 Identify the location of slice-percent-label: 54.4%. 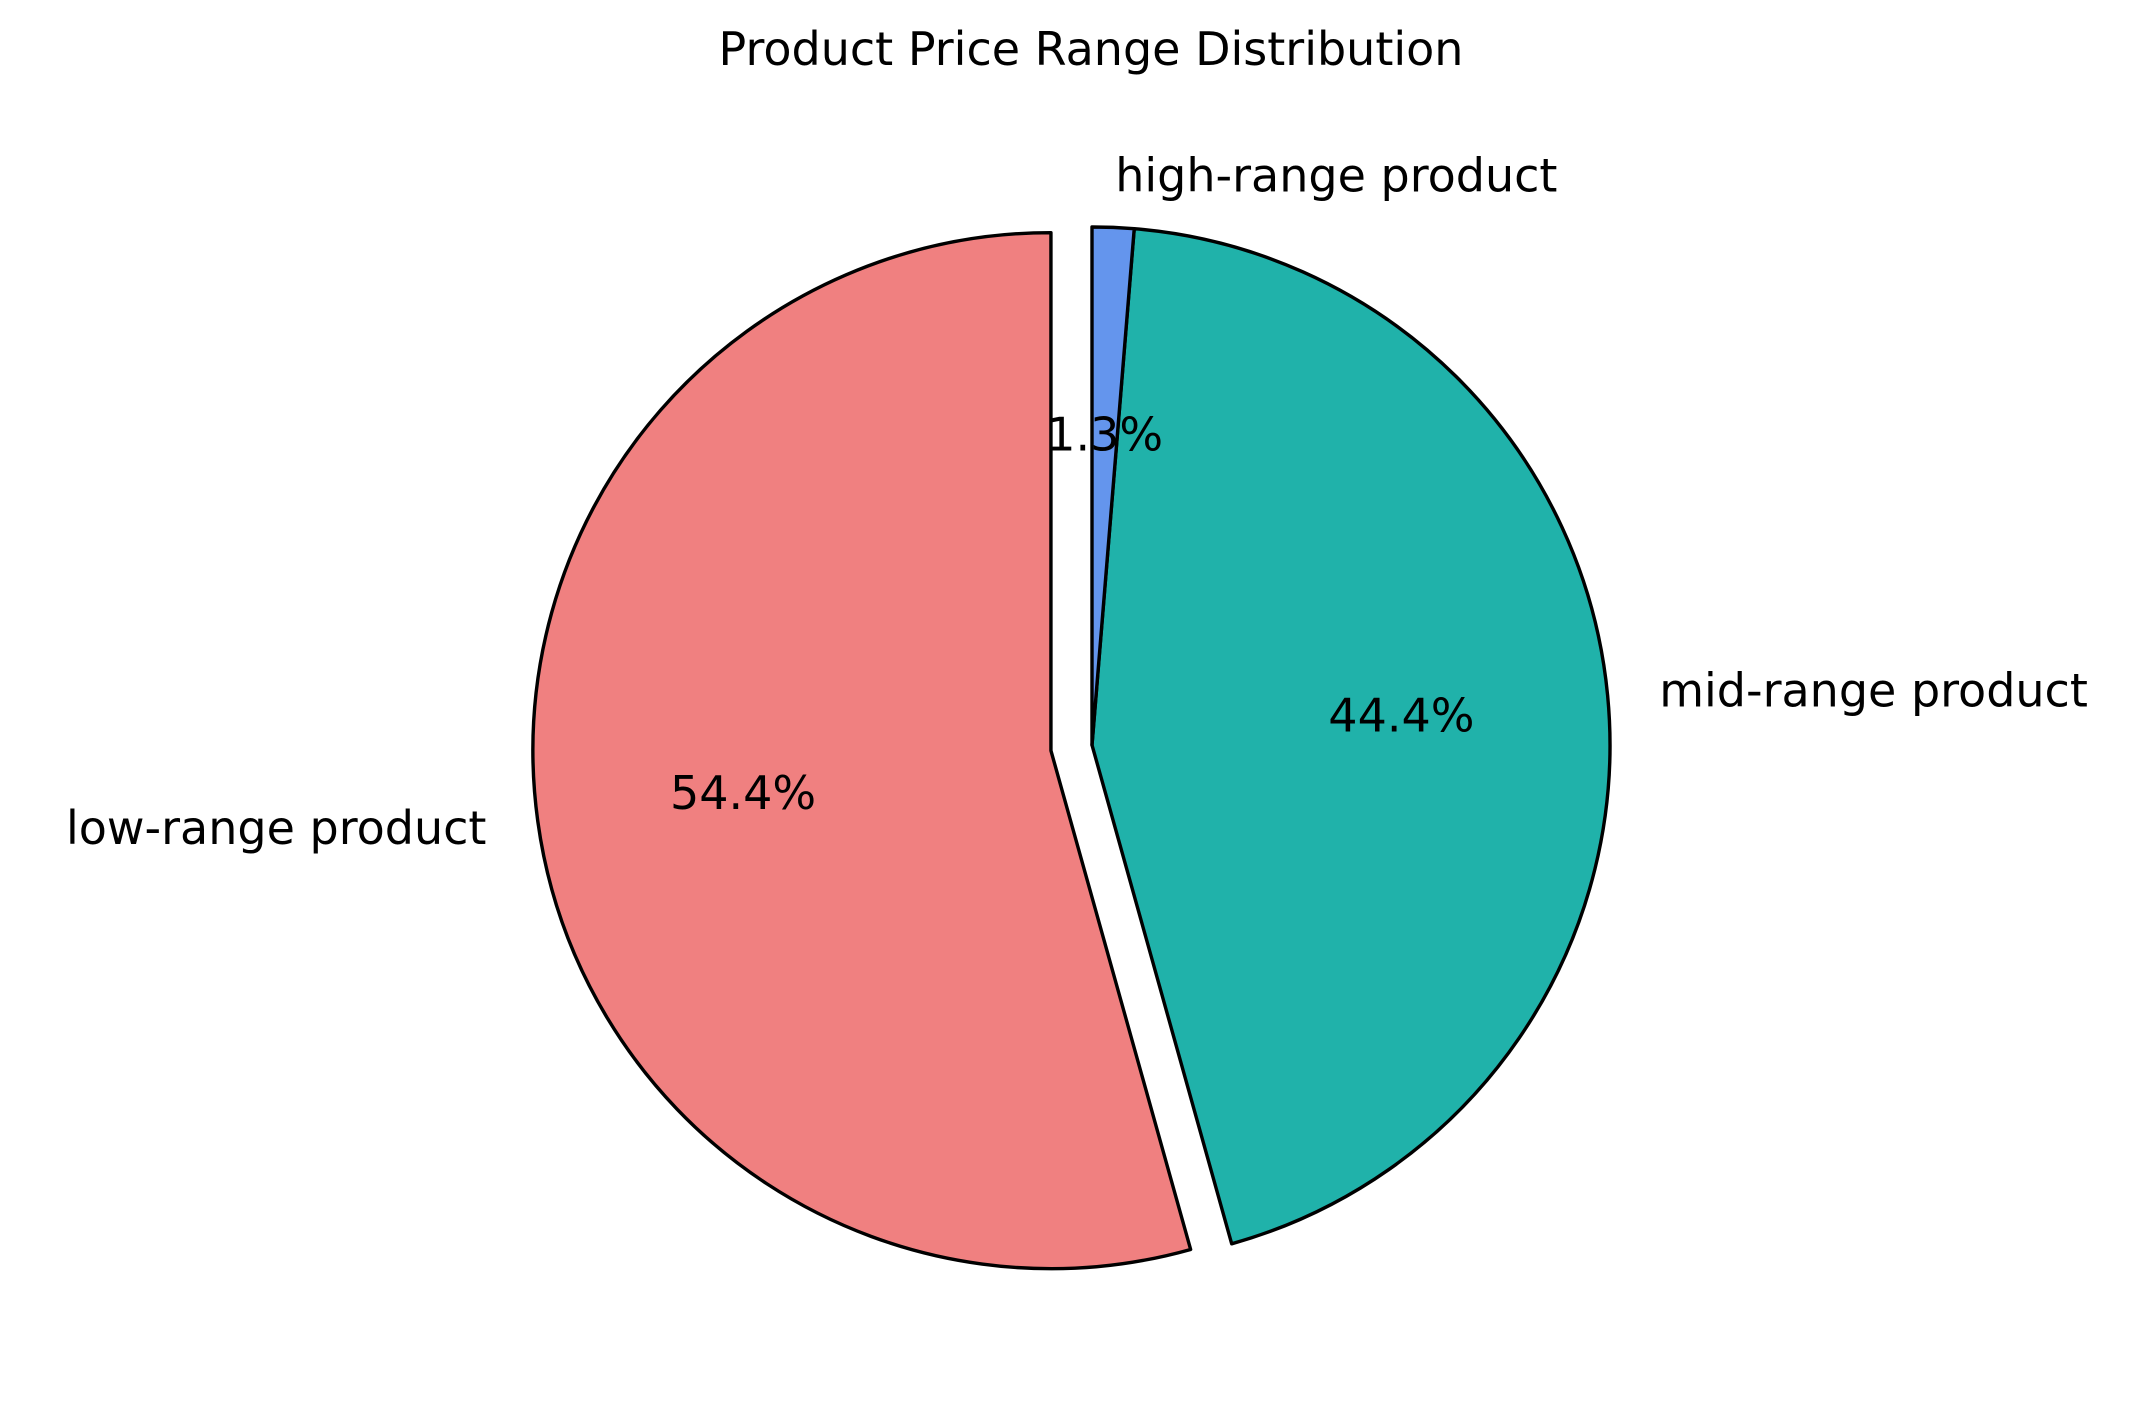
(743, 793).